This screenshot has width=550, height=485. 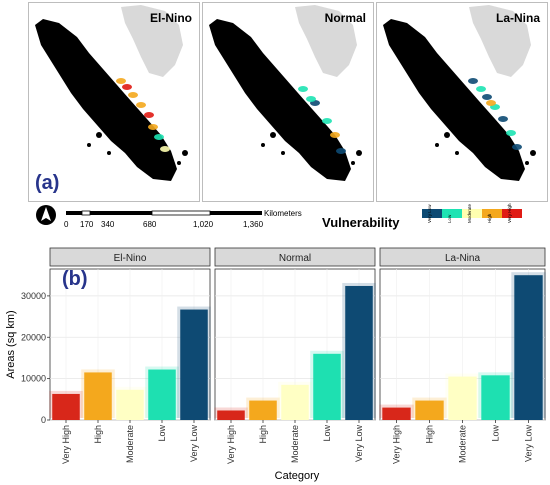 I want to click on scale-unit: Kilometers, so click(x=283, y=213).